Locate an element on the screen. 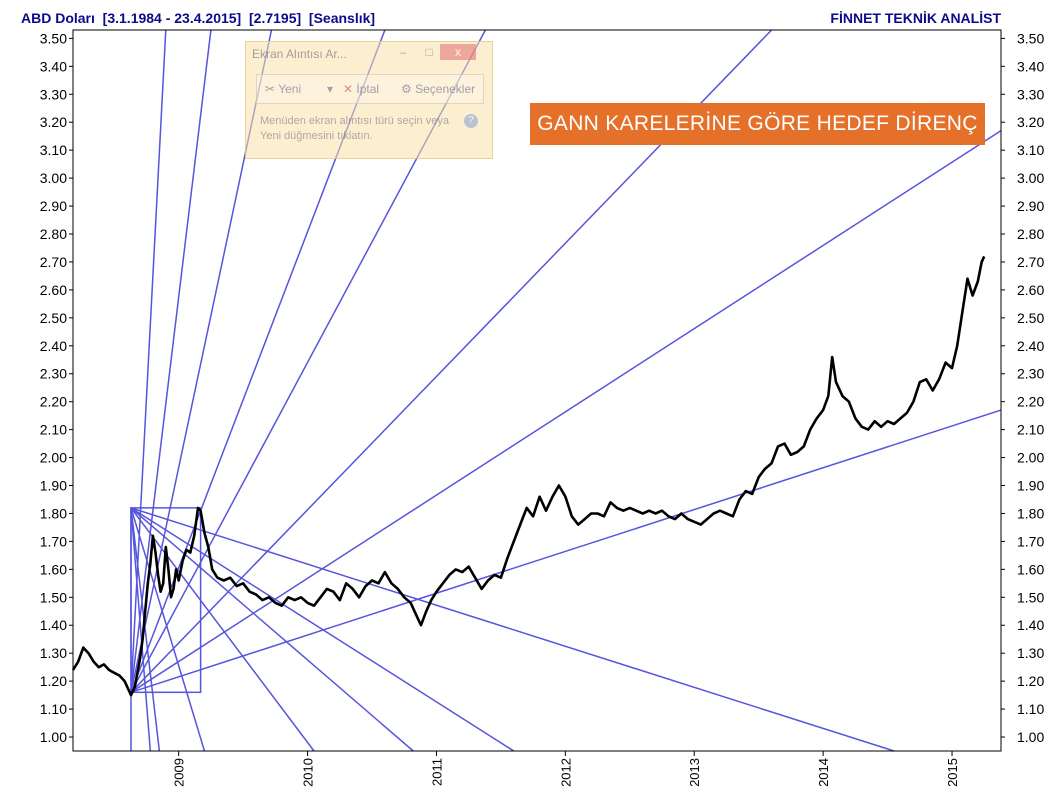 The image size is (1064, 796). y-tick-right-label: 2.00 is located at coordinates (1030, 458).